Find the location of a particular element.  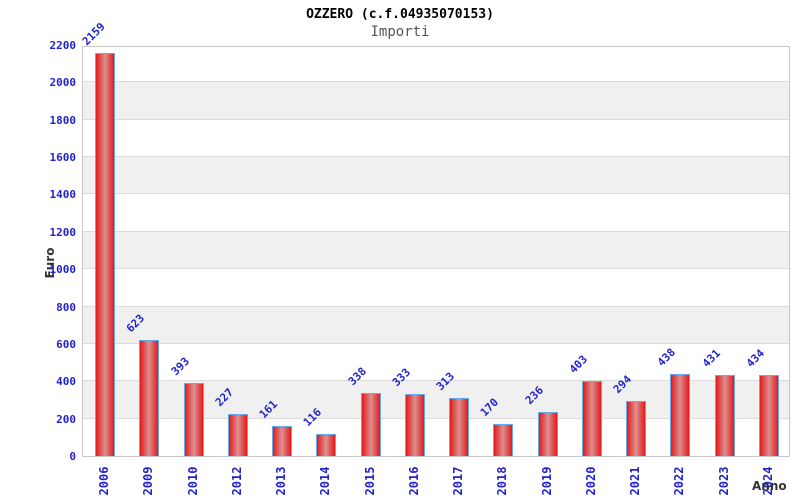

bar-2006 is located at coordinates (105, 254).